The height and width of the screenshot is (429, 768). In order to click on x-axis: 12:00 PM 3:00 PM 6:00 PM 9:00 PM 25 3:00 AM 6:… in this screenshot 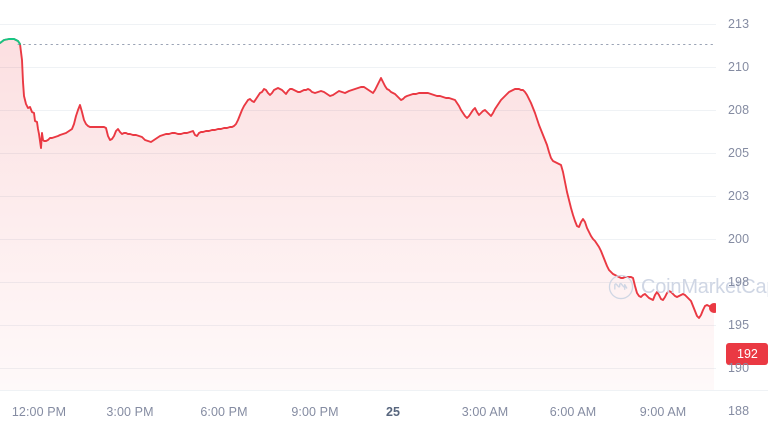, I will do `click(384, 409)`.